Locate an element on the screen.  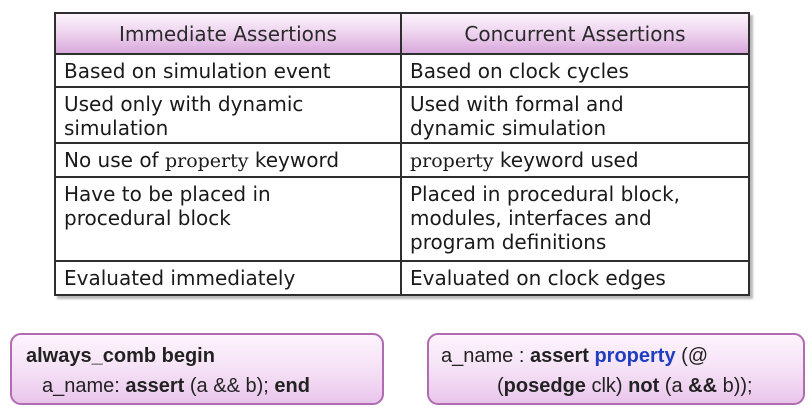
immediate-cell: Evaluated immediately is located at coordinates (228, 278).